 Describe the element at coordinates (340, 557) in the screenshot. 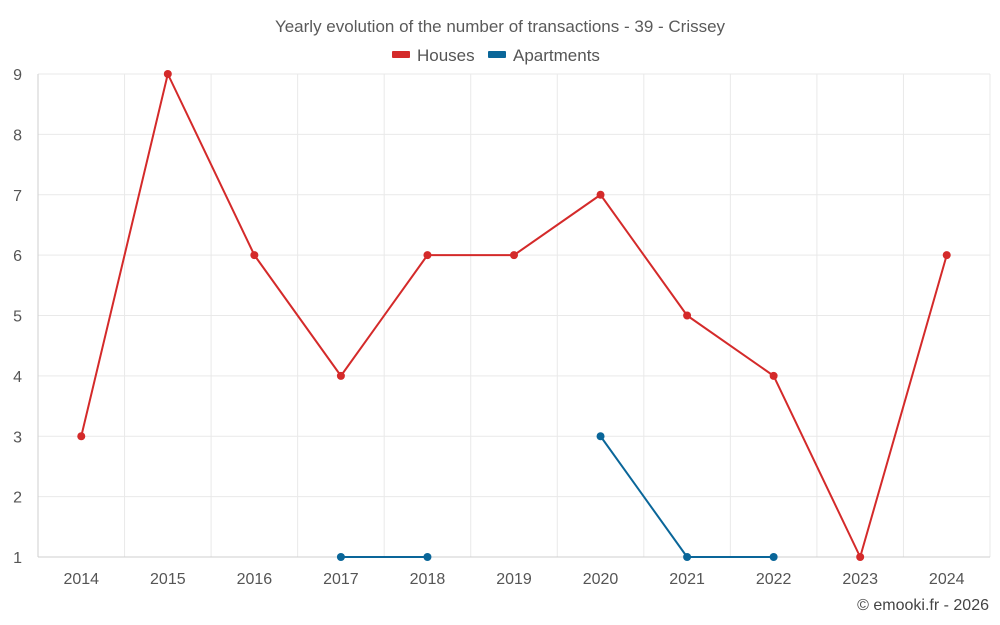

I see `apartments-point-2017` at that location.